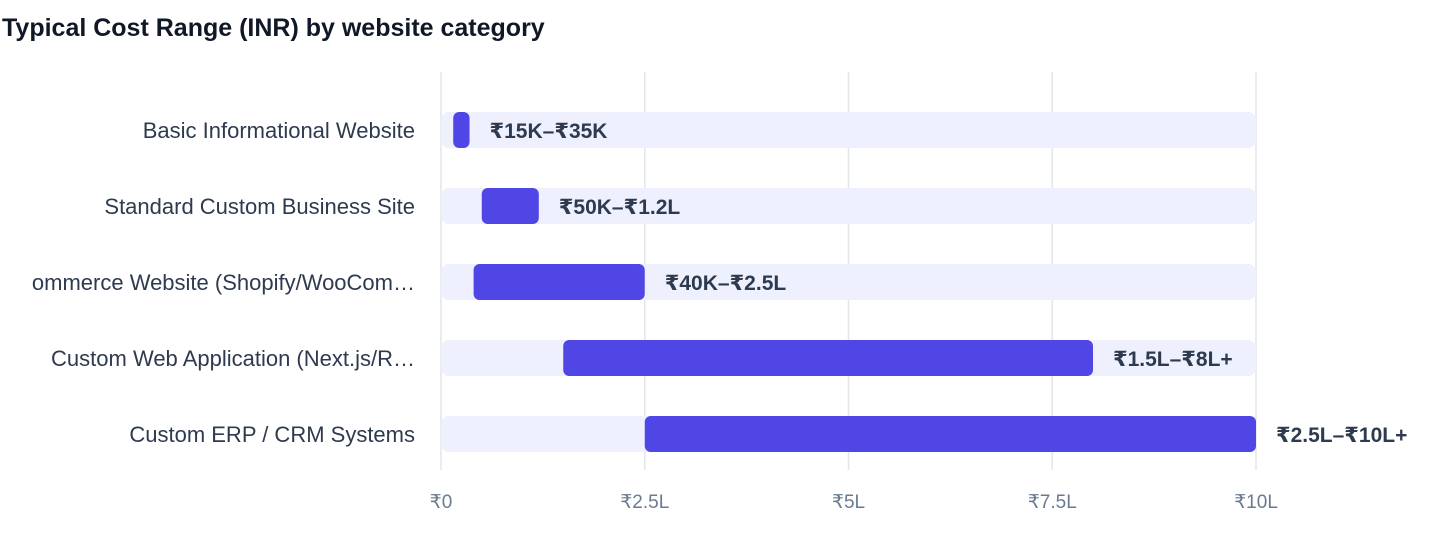 The height and width of the screenshot is (560, 1440). Describe the element at coordinates (620, 207) in the screenshot. I see `value-label: ₹50K–₹1.2L` at that location.